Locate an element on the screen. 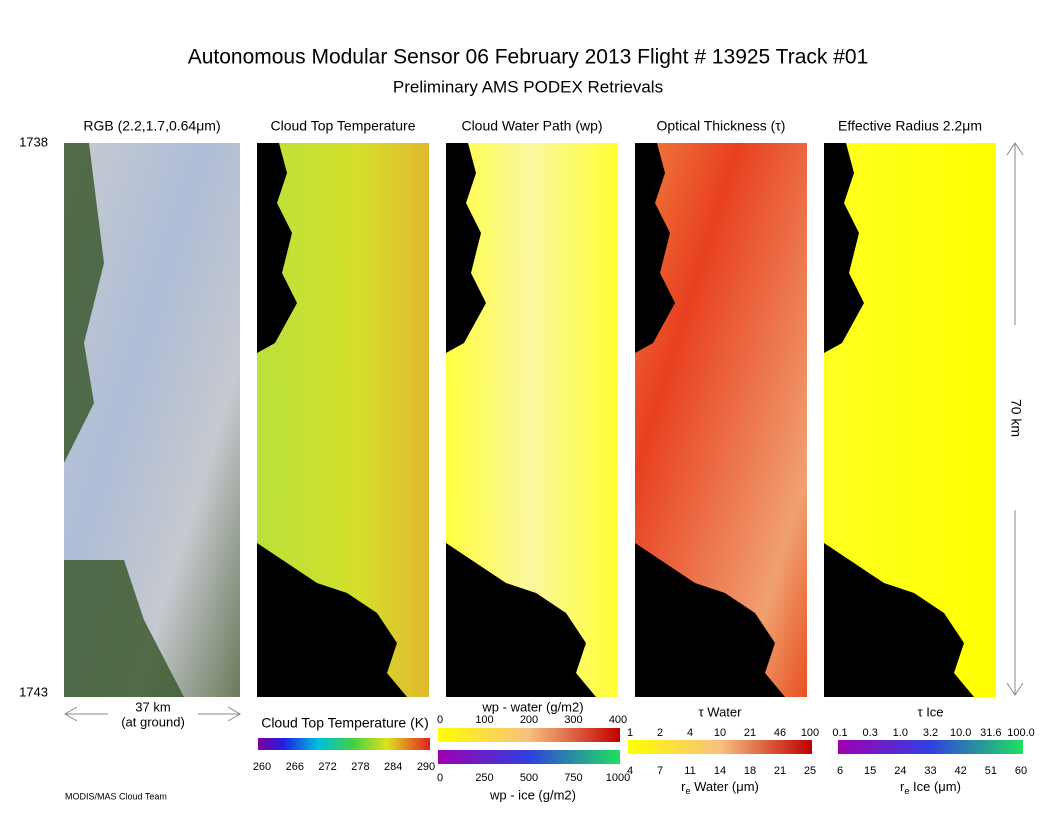 The image size is (1056, 816). colorbar-label: wp - water (g/m2) is located at coordinates (532, 706).